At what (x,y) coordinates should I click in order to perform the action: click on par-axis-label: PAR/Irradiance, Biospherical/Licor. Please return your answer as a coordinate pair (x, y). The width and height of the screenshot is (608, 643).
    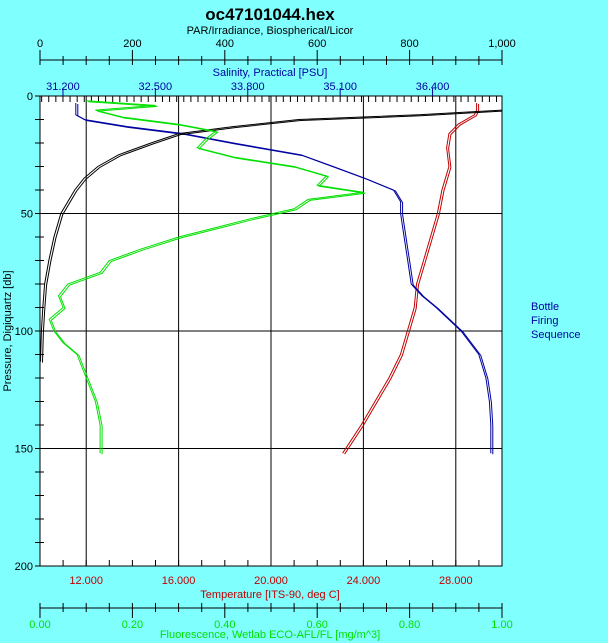
    Looking at the image, I should click on (270, 31).